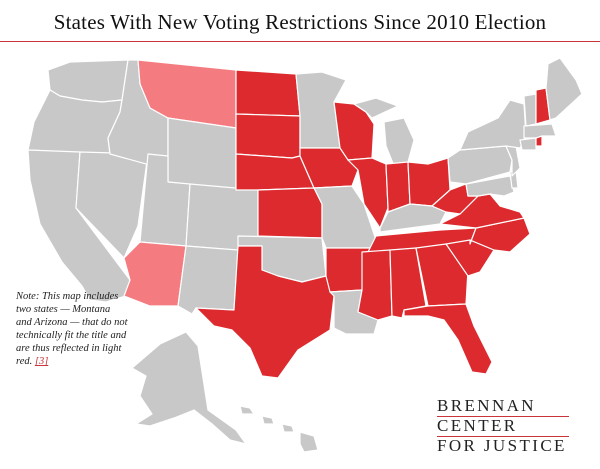 The image size is (600, 469). I want to click on state-SD, so click(268, 136).